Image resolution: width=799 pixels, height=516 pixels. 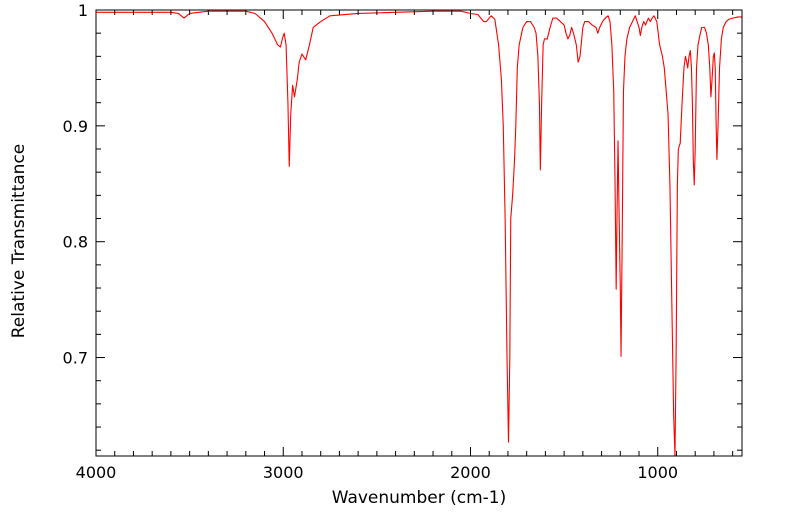 I want to click on y-tick-label: 0.9, so click(x=75, y=126).